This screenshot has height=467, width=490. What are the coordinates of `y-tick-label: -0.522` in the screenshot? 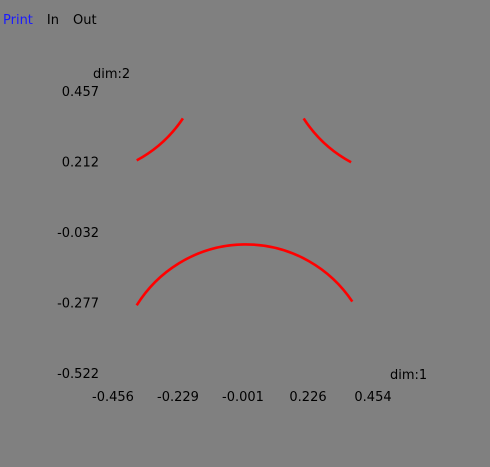 It's located at (78, 374).